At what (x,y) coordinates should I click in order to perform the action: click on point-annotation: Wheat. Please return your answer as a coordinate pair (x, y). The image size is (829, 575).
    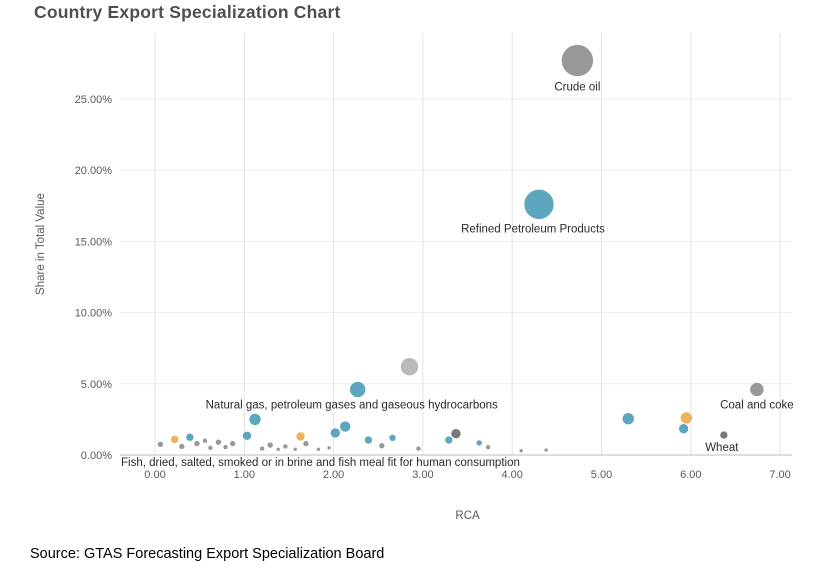
    Looking at the image, I should click on (722, 448).